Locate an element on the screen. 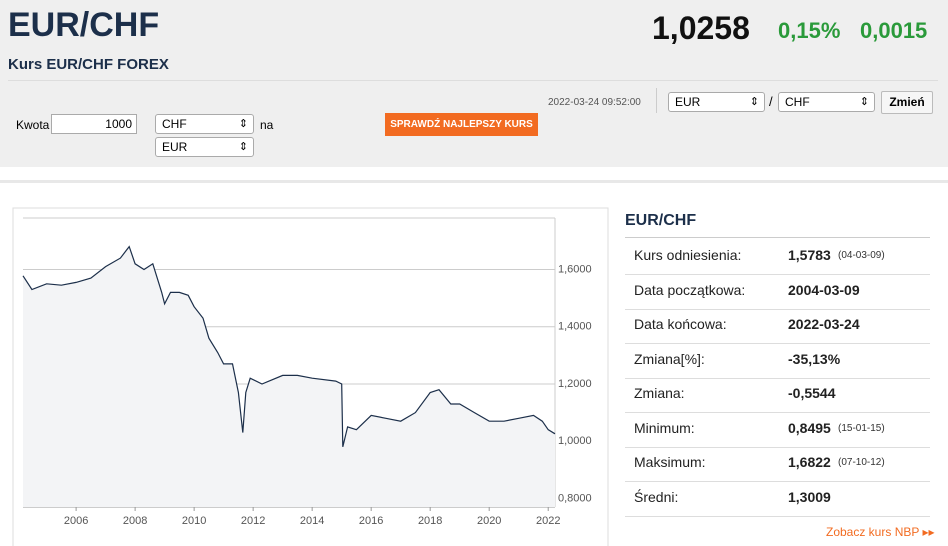 This screenshot has width=948, height=546. stat-value: 2022-03-24 is located at coordinates (824, 324).